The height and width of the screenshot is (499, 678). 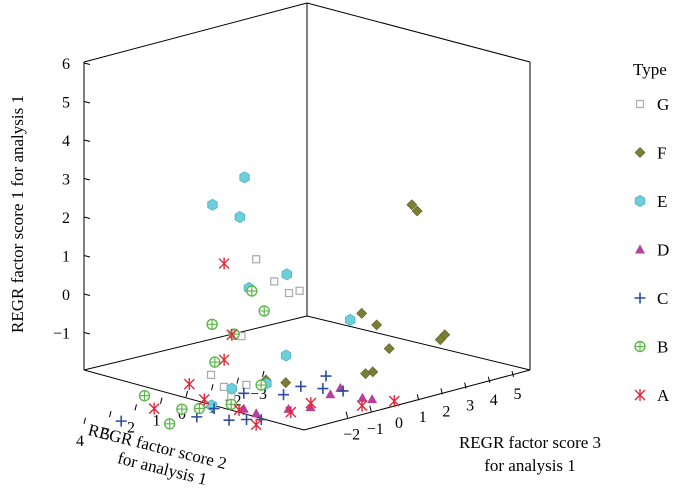 I want to click on legend-label-G: G, so click(x=663, y=104).